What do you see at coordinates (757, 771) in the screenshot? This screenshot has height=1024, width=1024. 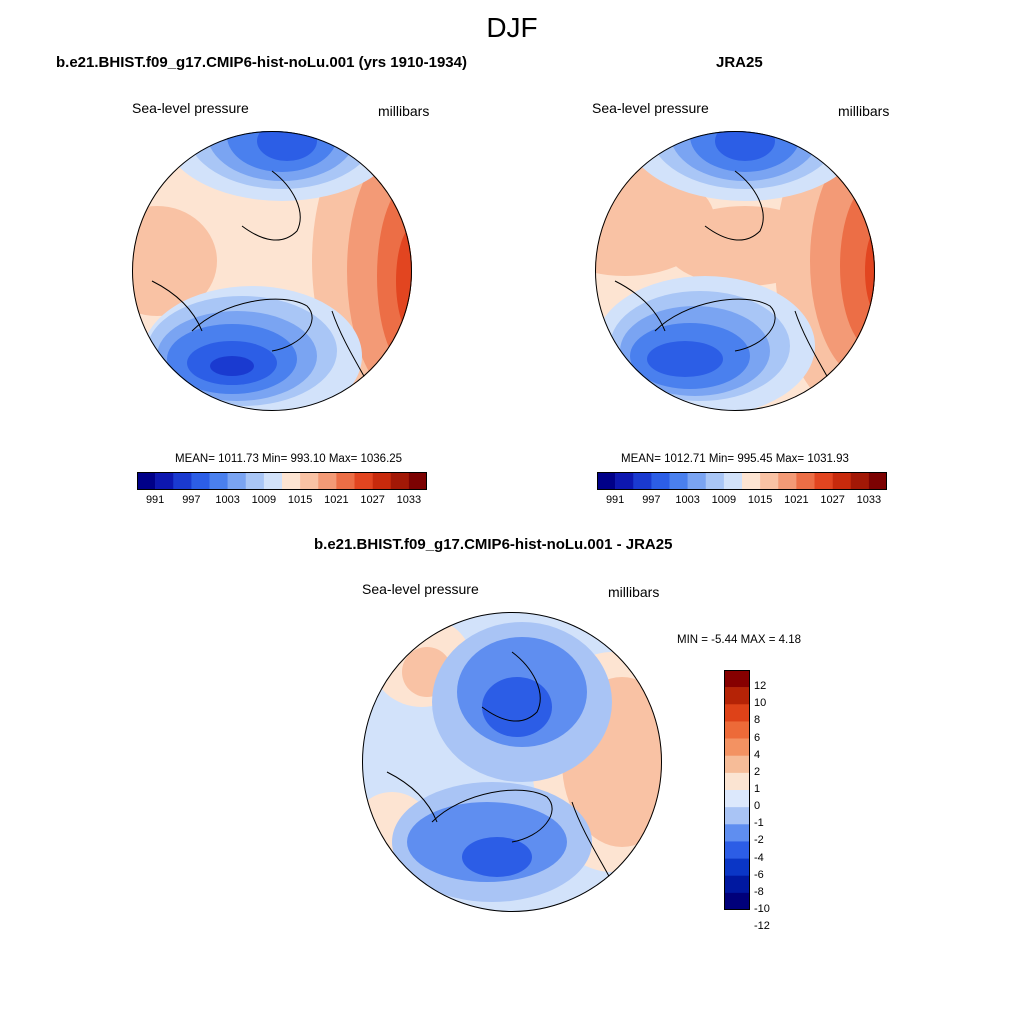 I see `colorbar-tick-label: 2` at bounding box center [757, 771].